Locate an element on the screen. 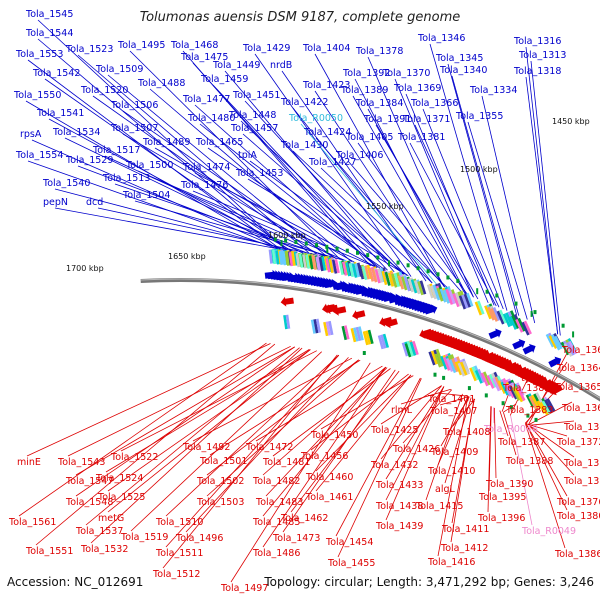 Image resolution: width=600 pixels, height=600 pixels. reverse-gene-label: Tola_1396 is located at coordinates (501, 518).